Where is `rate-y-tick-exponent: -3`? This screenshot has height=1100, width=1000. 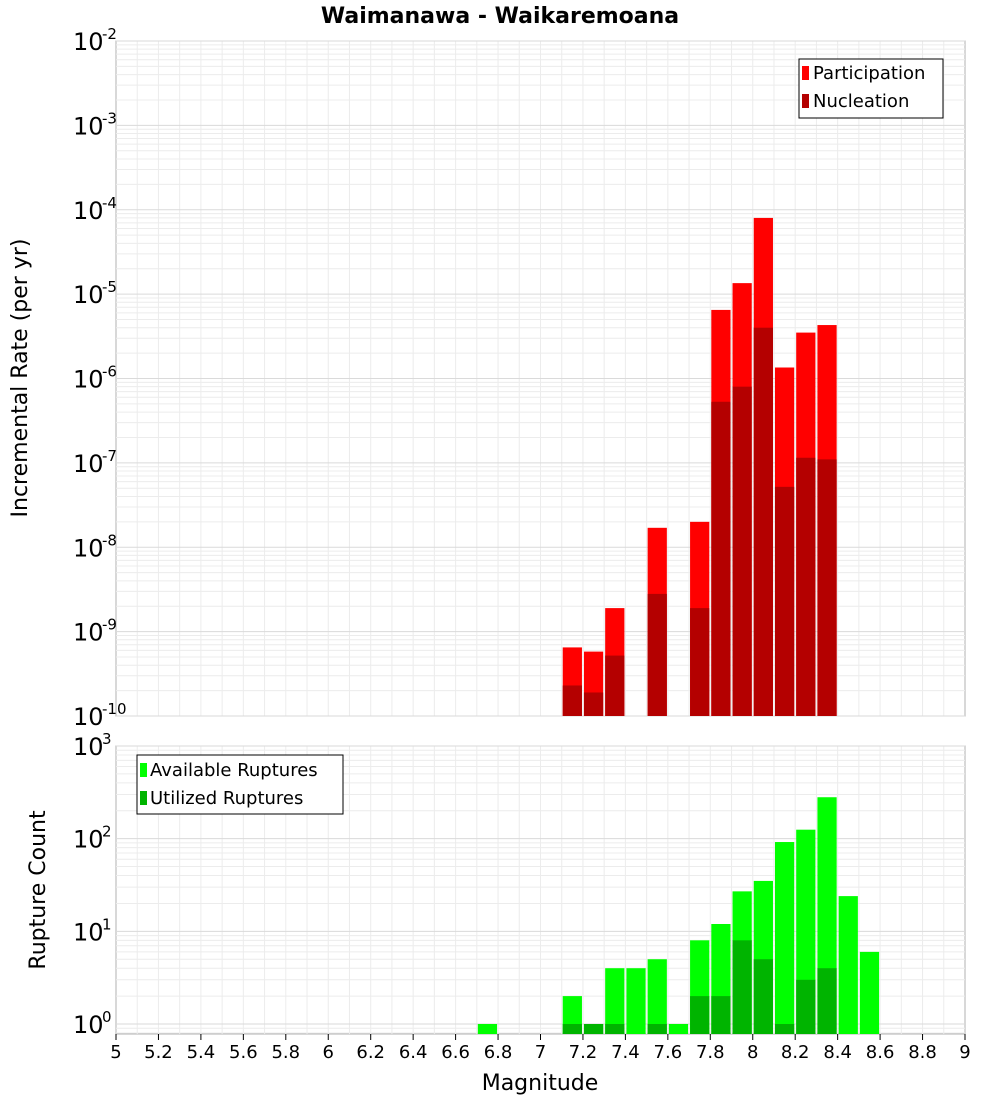 rate-y-tick-exponent: -3 is located at coordinates (109, 118).